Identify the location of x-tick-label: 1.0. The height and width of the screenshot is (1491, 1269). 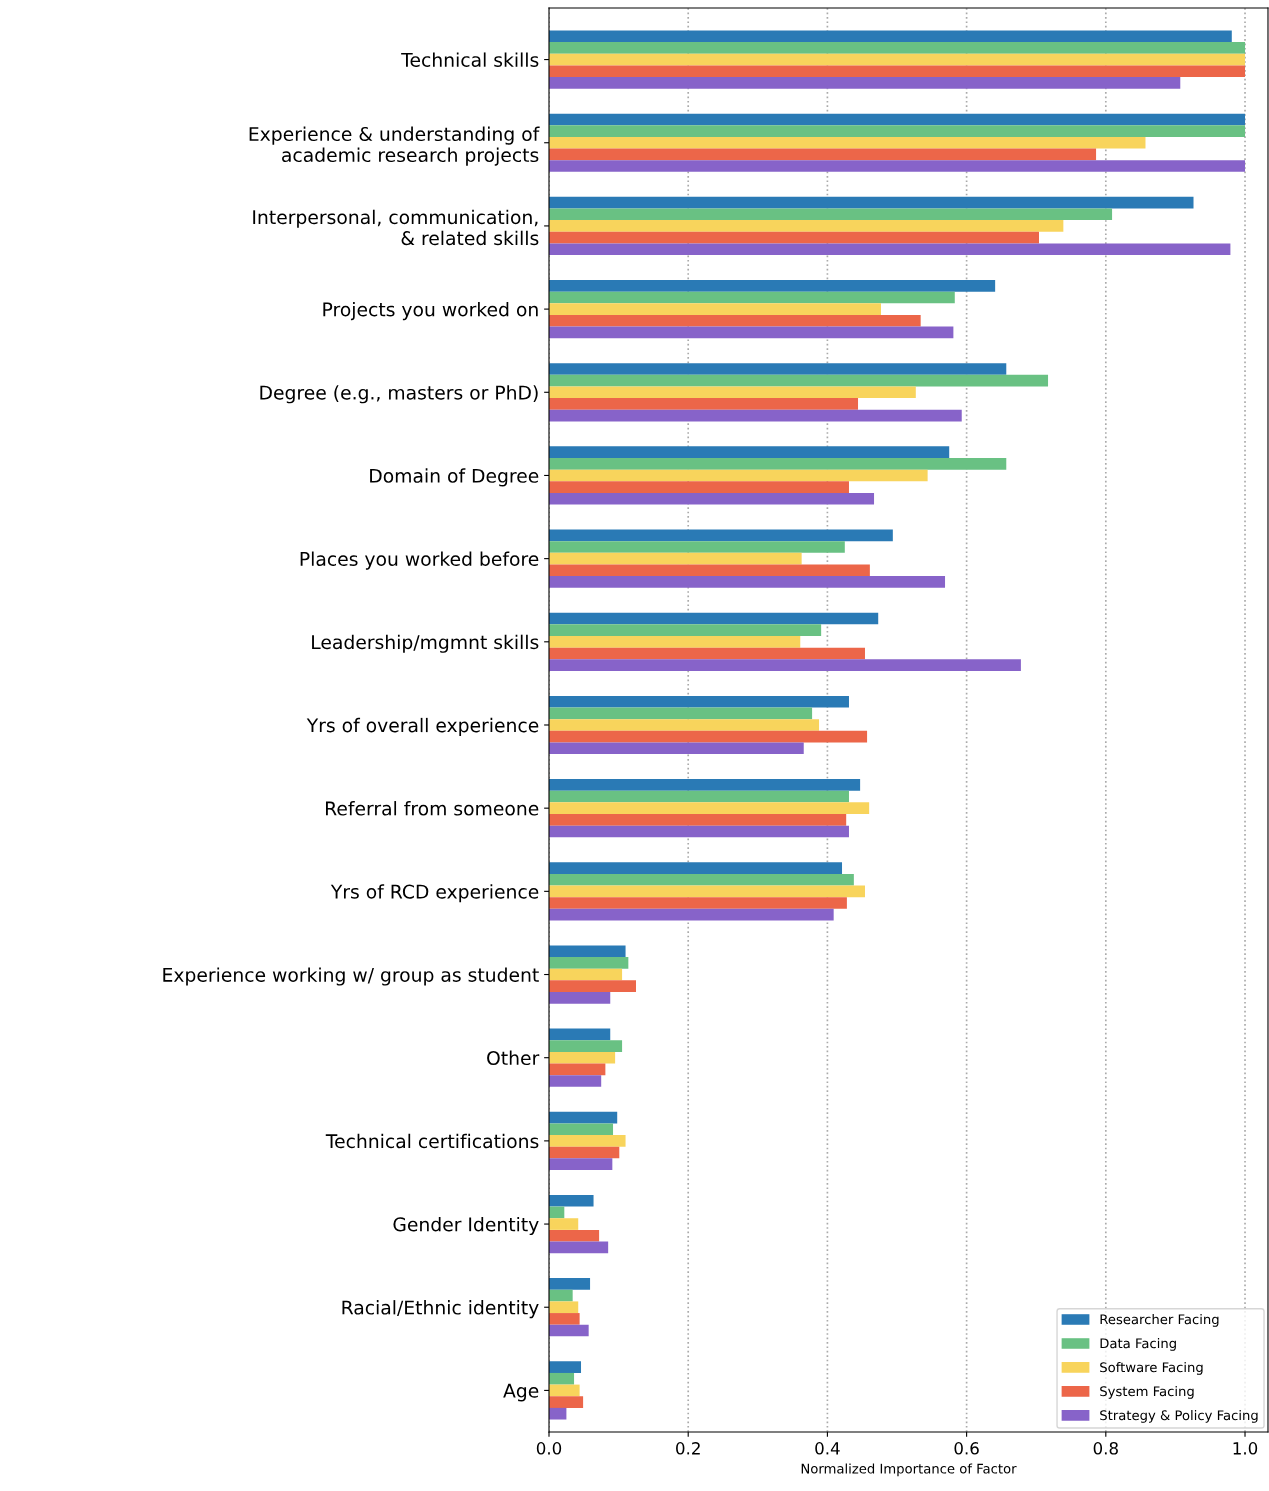
(1245, 1448).